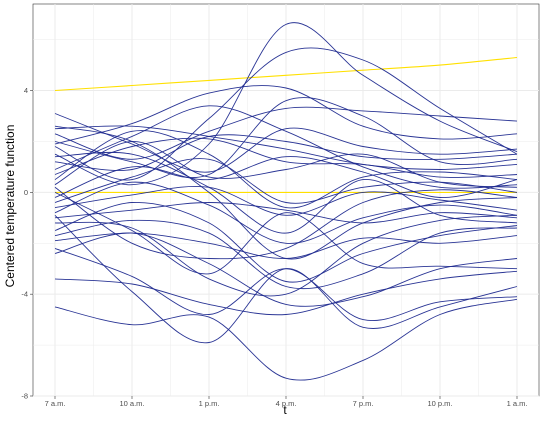 The height and width of the screenshot is (421, 545). Describe the element at coordinates (209, 403) in the screenshot. I see `x-tick-label: 1 p.m.` at that location.